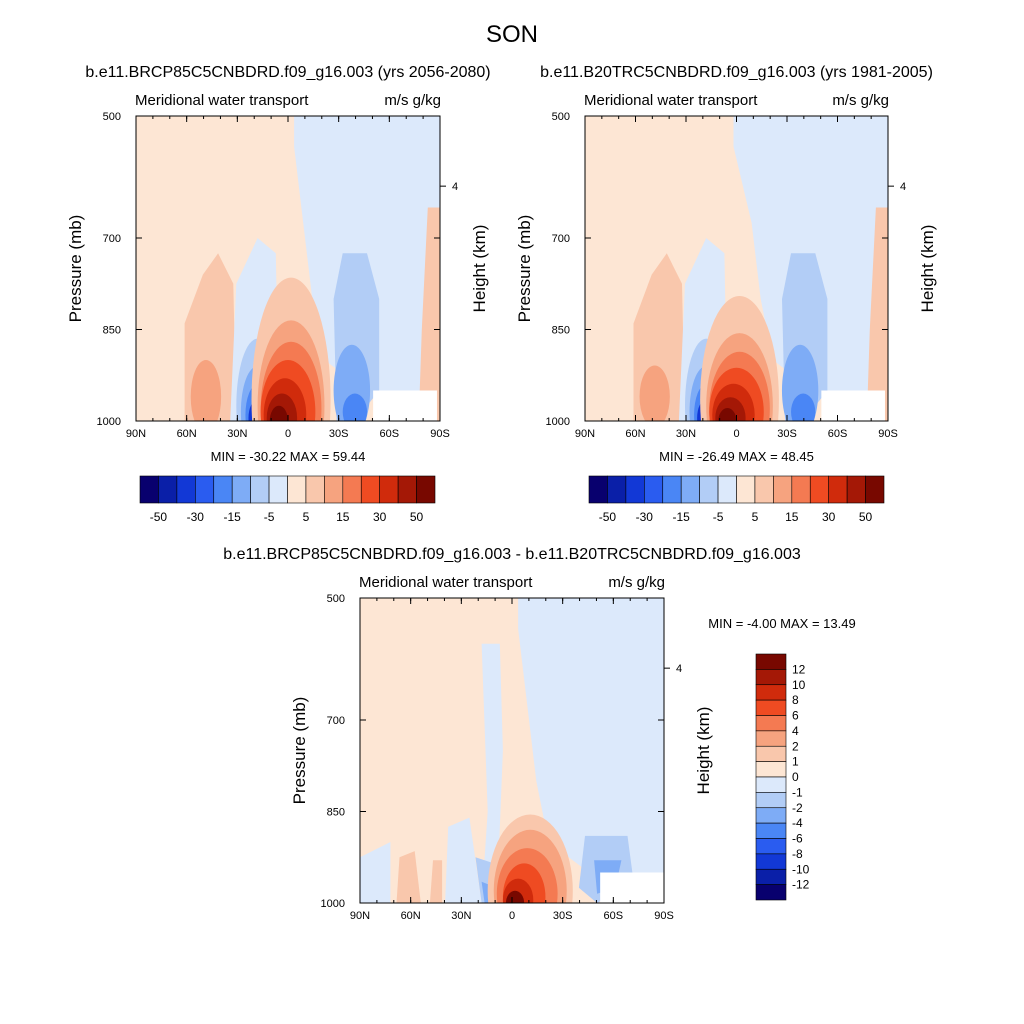 The image size is (1024, 1024). I want to click on x-tick-label: 0, so click(288, 434).